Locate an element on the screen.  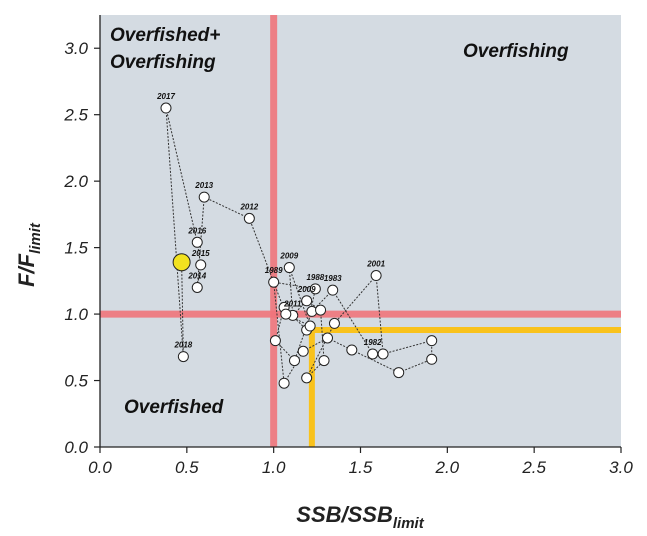
x-tick-label: 0.0 is located at coordinates (100, 467).